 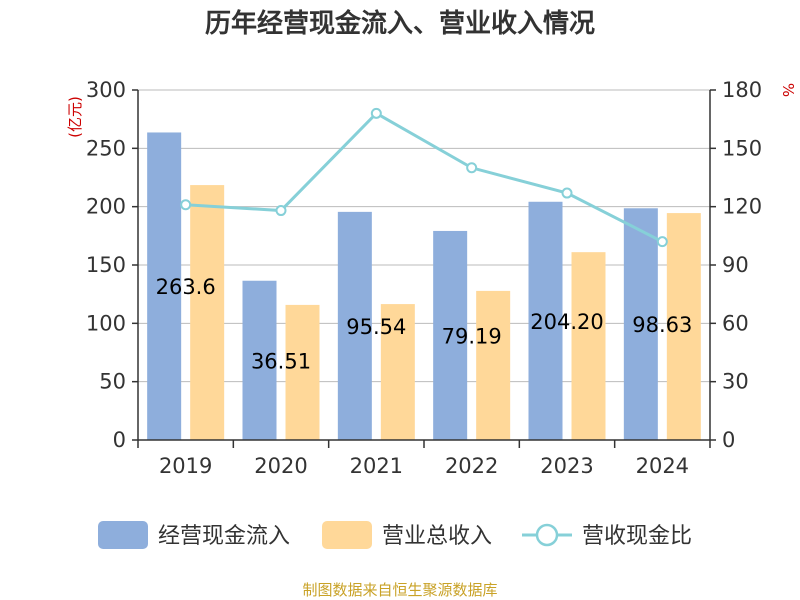 What do you see at coordinates (75, 117) in the screenshot?
I see `left-axis-unit: (亿元)` at bounding box center [75, 117].